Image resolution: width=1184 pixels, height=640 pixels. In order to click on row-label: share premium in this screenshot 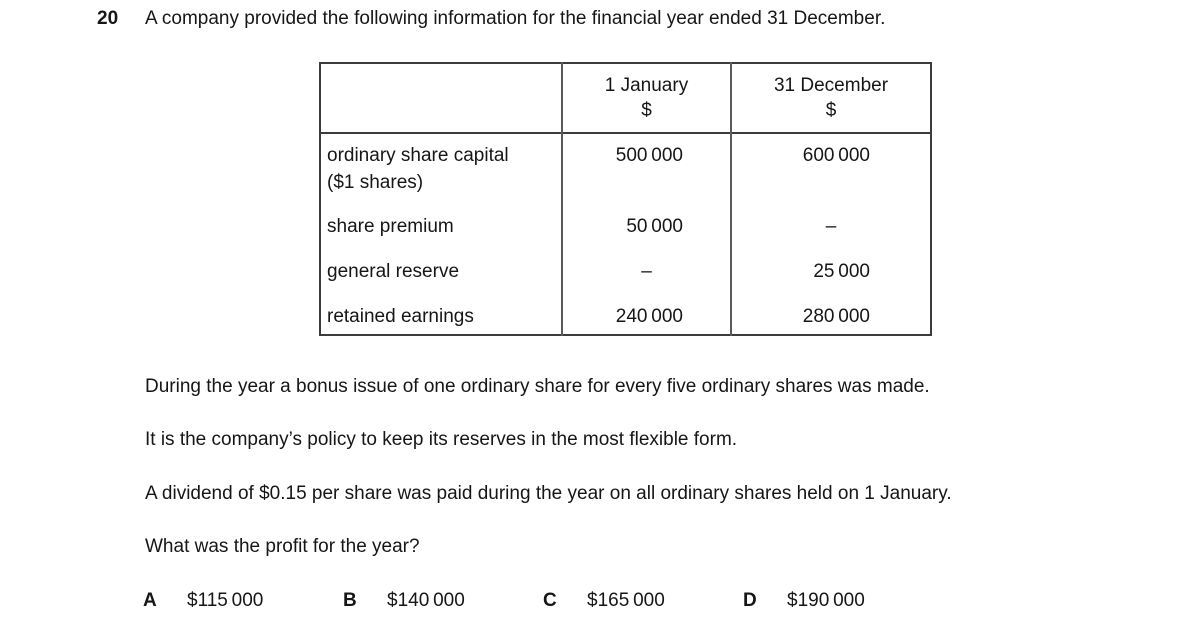, I will do `click(390, 226)`.